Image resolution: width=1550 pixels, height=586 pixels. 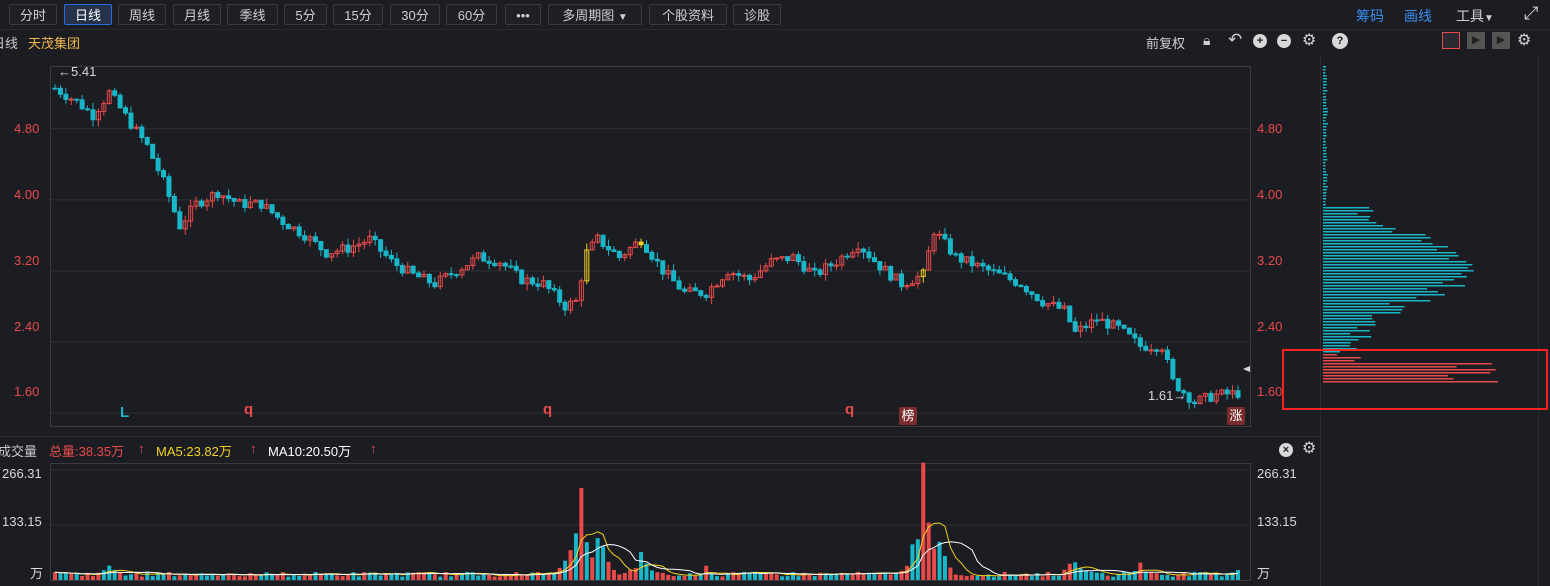 I want to click on zoom-in-icon: +, so click(x=1260, y=41).